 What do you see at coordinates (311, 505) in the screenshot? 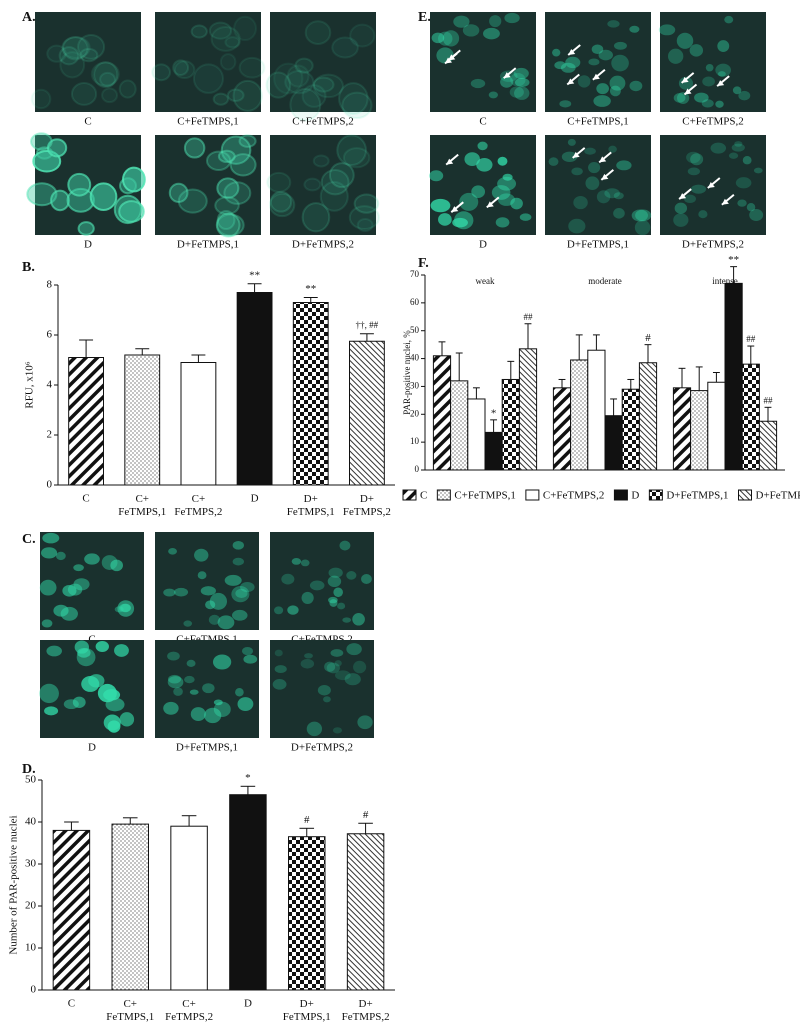
I see `x-tick-label: D+ FeTMPS,1` at bounding box center [311, 505].